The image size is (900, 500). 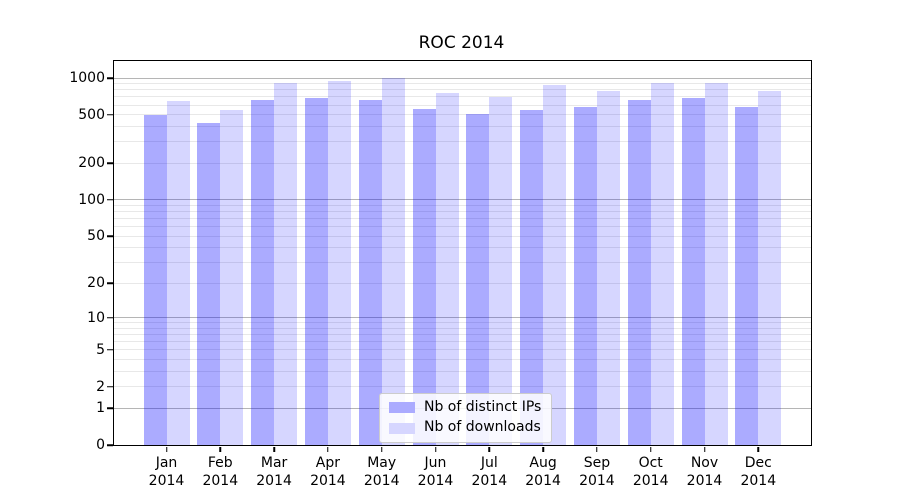 I want to click on chart-title: ROC 2014, so click(x=461, y=43).